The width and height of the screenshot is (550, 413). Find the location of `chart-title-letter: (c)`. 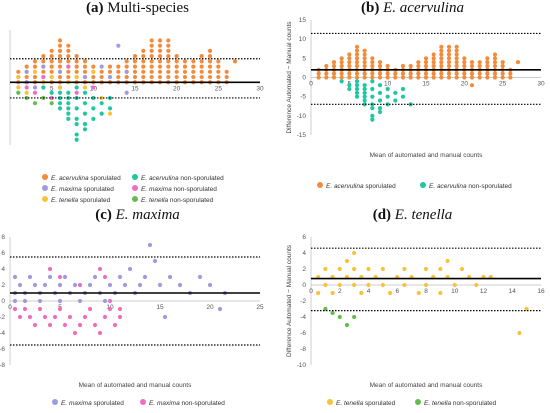

chart-title-letter: (c) is located at coordinates (103, 215).